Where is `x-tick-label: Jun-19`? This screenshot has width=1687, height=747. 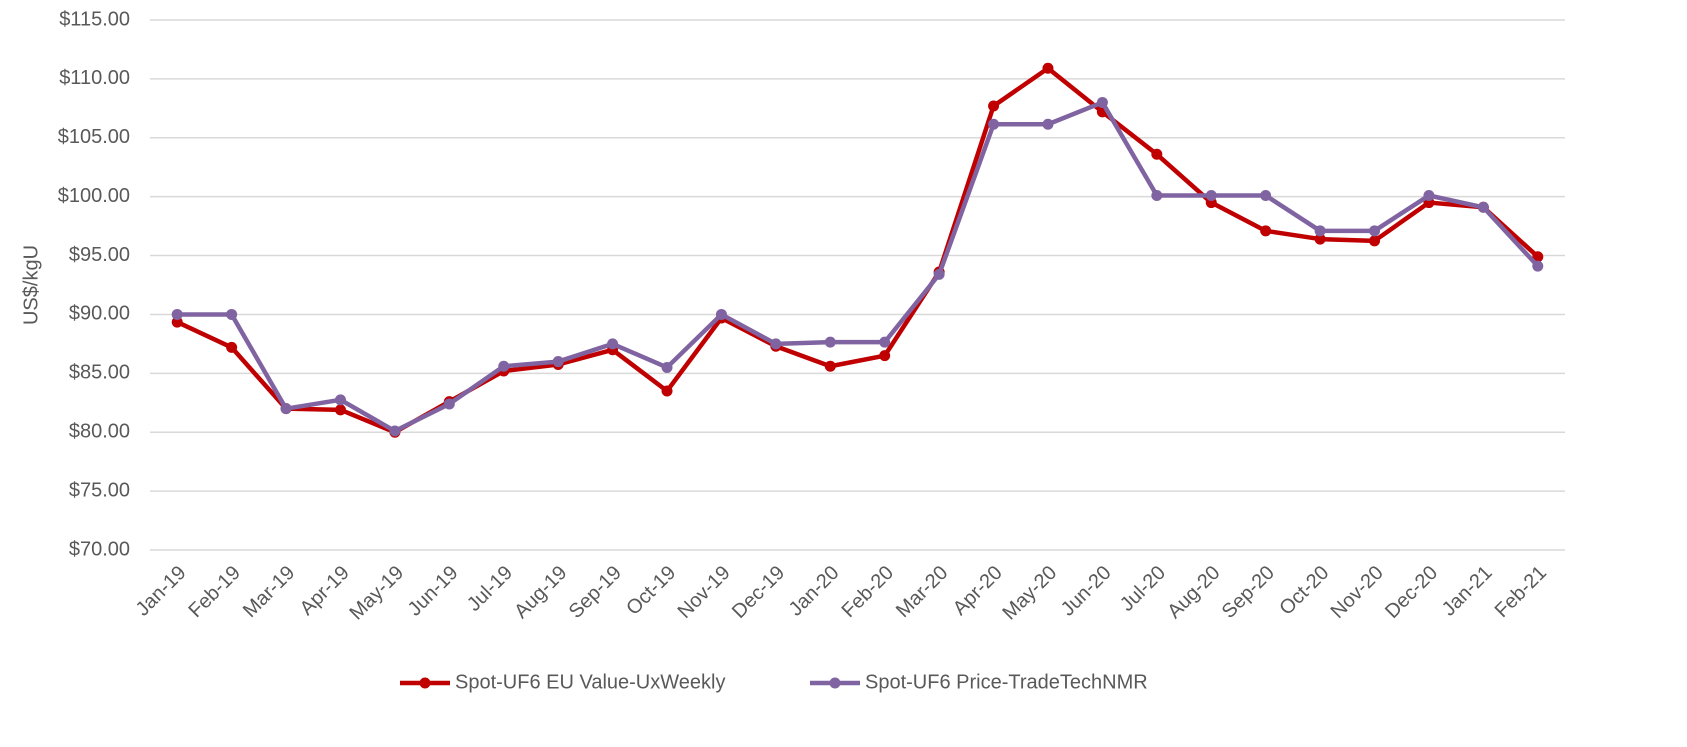 x-tick-label: Jun-19 is located at coordinates (433, 591).